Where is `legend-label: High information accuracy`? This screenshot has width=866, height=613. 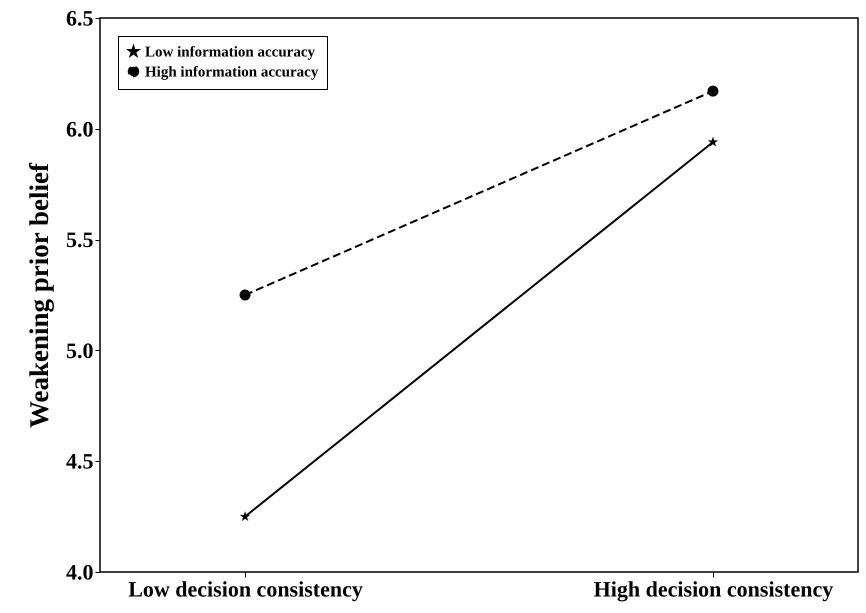 legend-label: High information accuracy is located at coordinates (232, 72).